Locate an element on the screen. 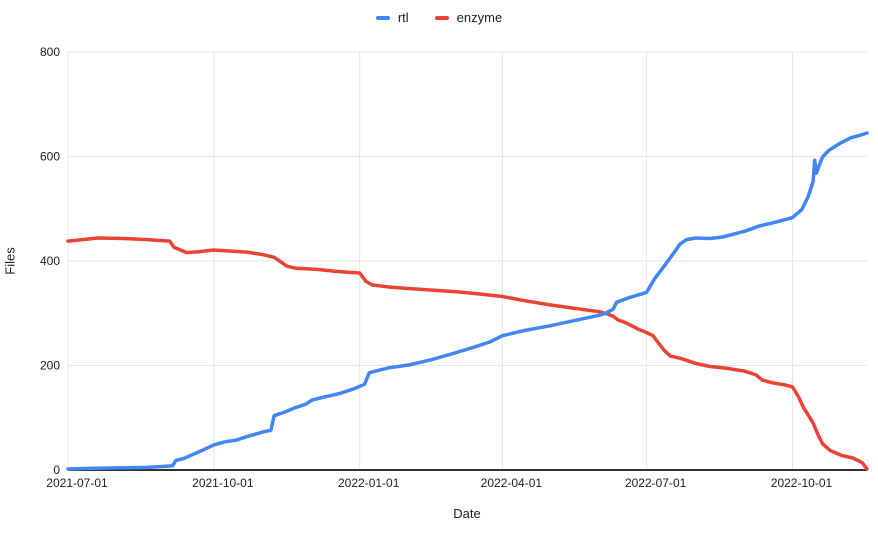 The width and height of the screenshot is (878, 537). y-tick-label: 200 is located at coordinates (50, 366).